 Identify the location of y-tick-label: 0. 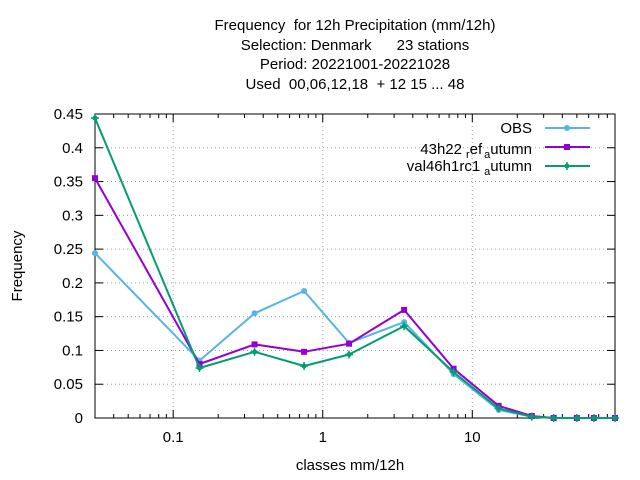
(79, 418).